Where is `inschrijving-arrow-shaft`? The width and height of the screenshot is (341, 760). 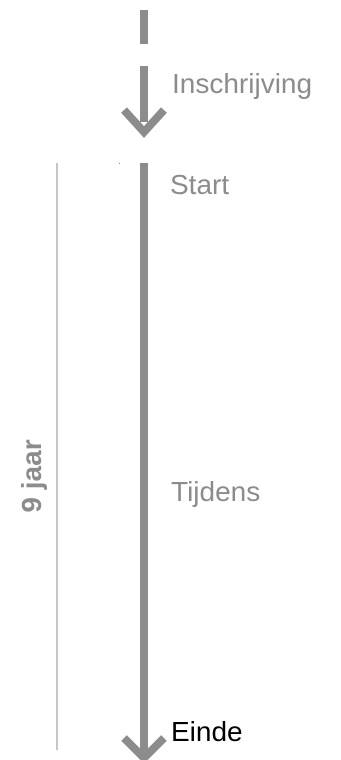 inschrijving-arrow-shaft is located at coordinates (144, 94).